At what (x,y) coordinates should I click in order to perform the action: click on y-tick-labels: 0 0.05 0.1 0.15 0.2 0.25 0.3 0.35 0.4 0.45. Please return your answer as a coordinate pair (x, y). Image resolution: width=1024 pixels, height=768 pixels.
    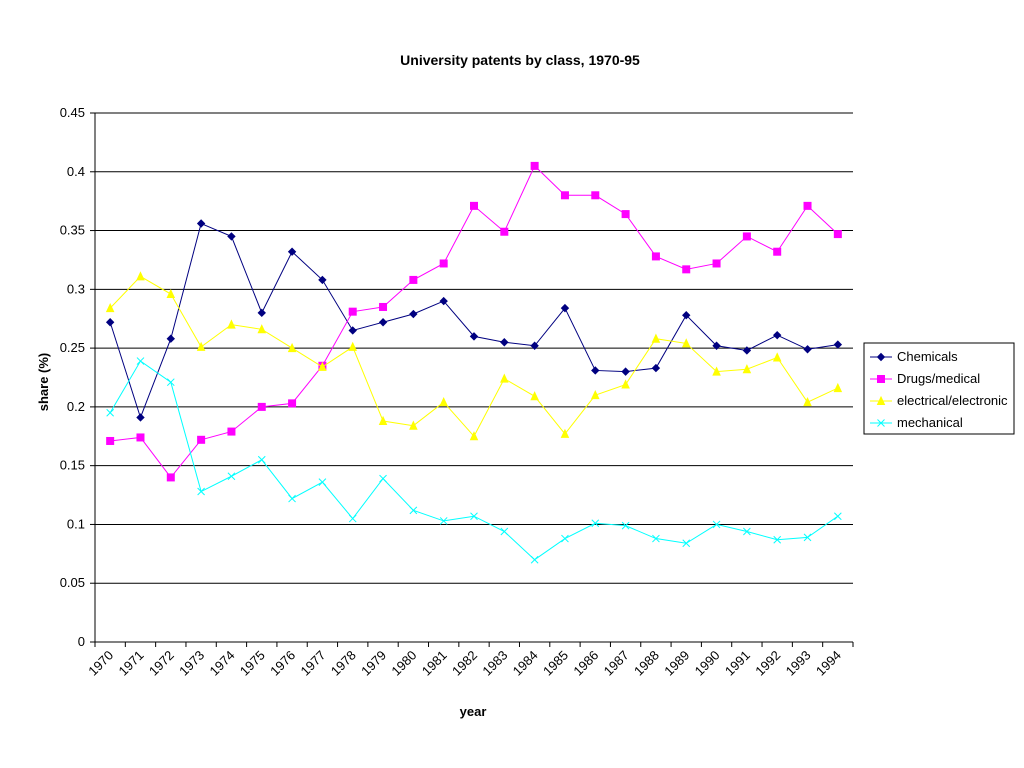
    Looking at the image, I should click on (72, 377).